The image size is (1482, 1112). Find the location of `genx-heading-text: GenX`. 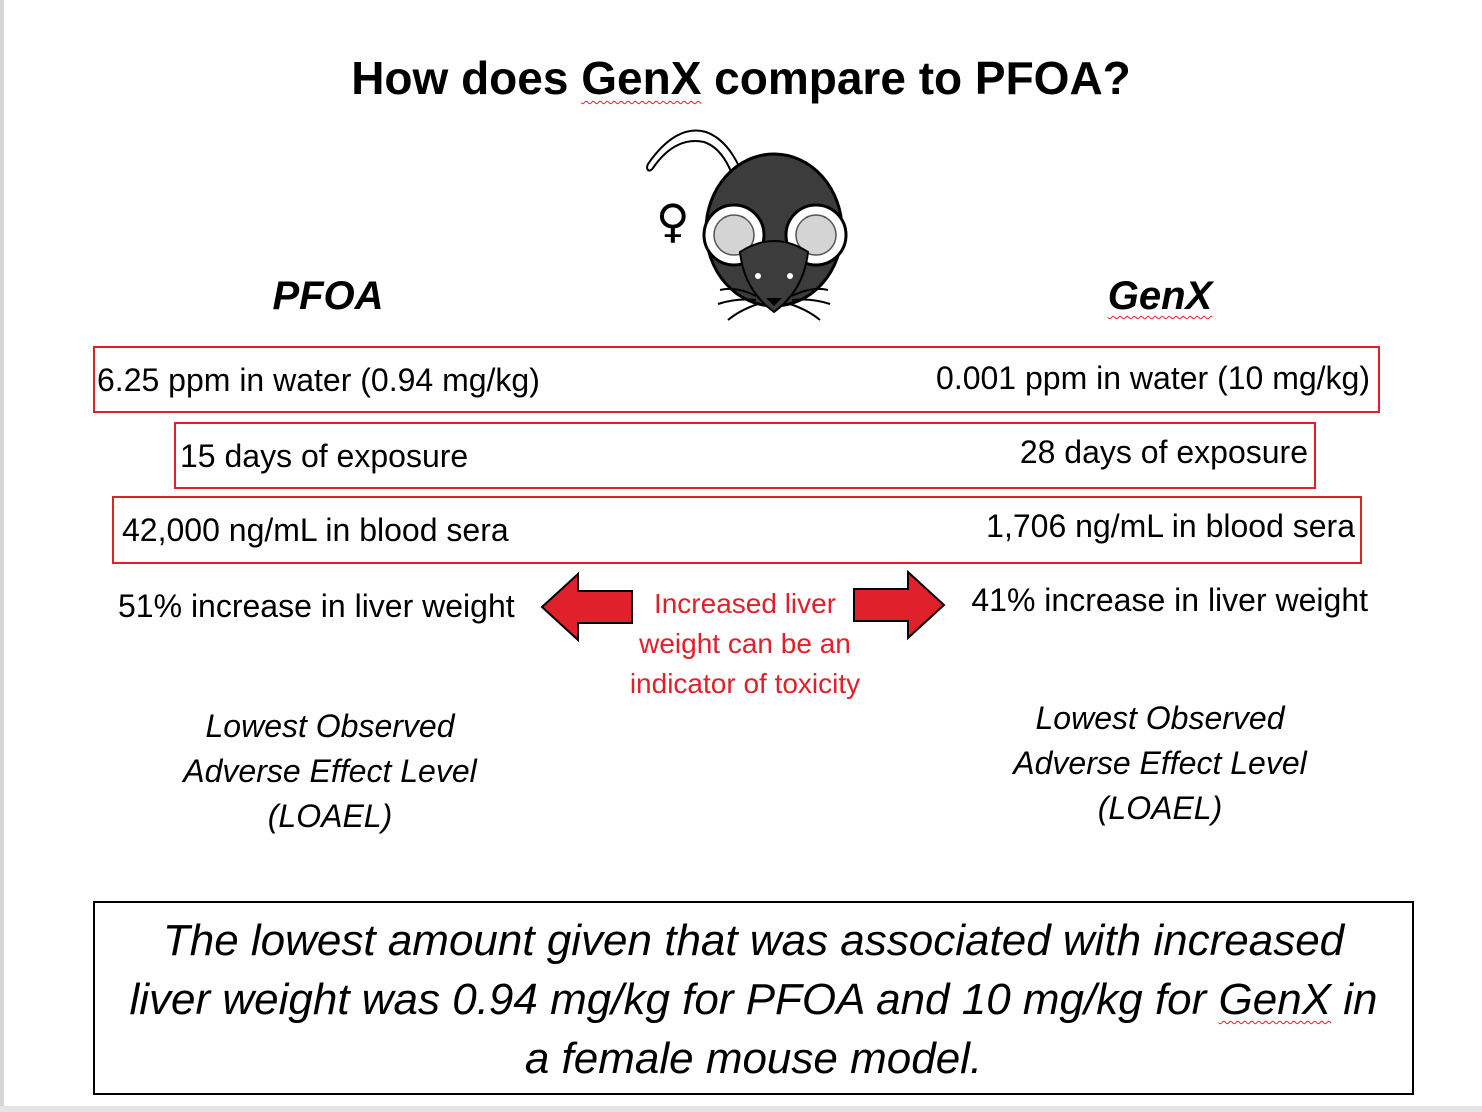

genx-heading-text: GenX is located at coordinates (1160, 296).